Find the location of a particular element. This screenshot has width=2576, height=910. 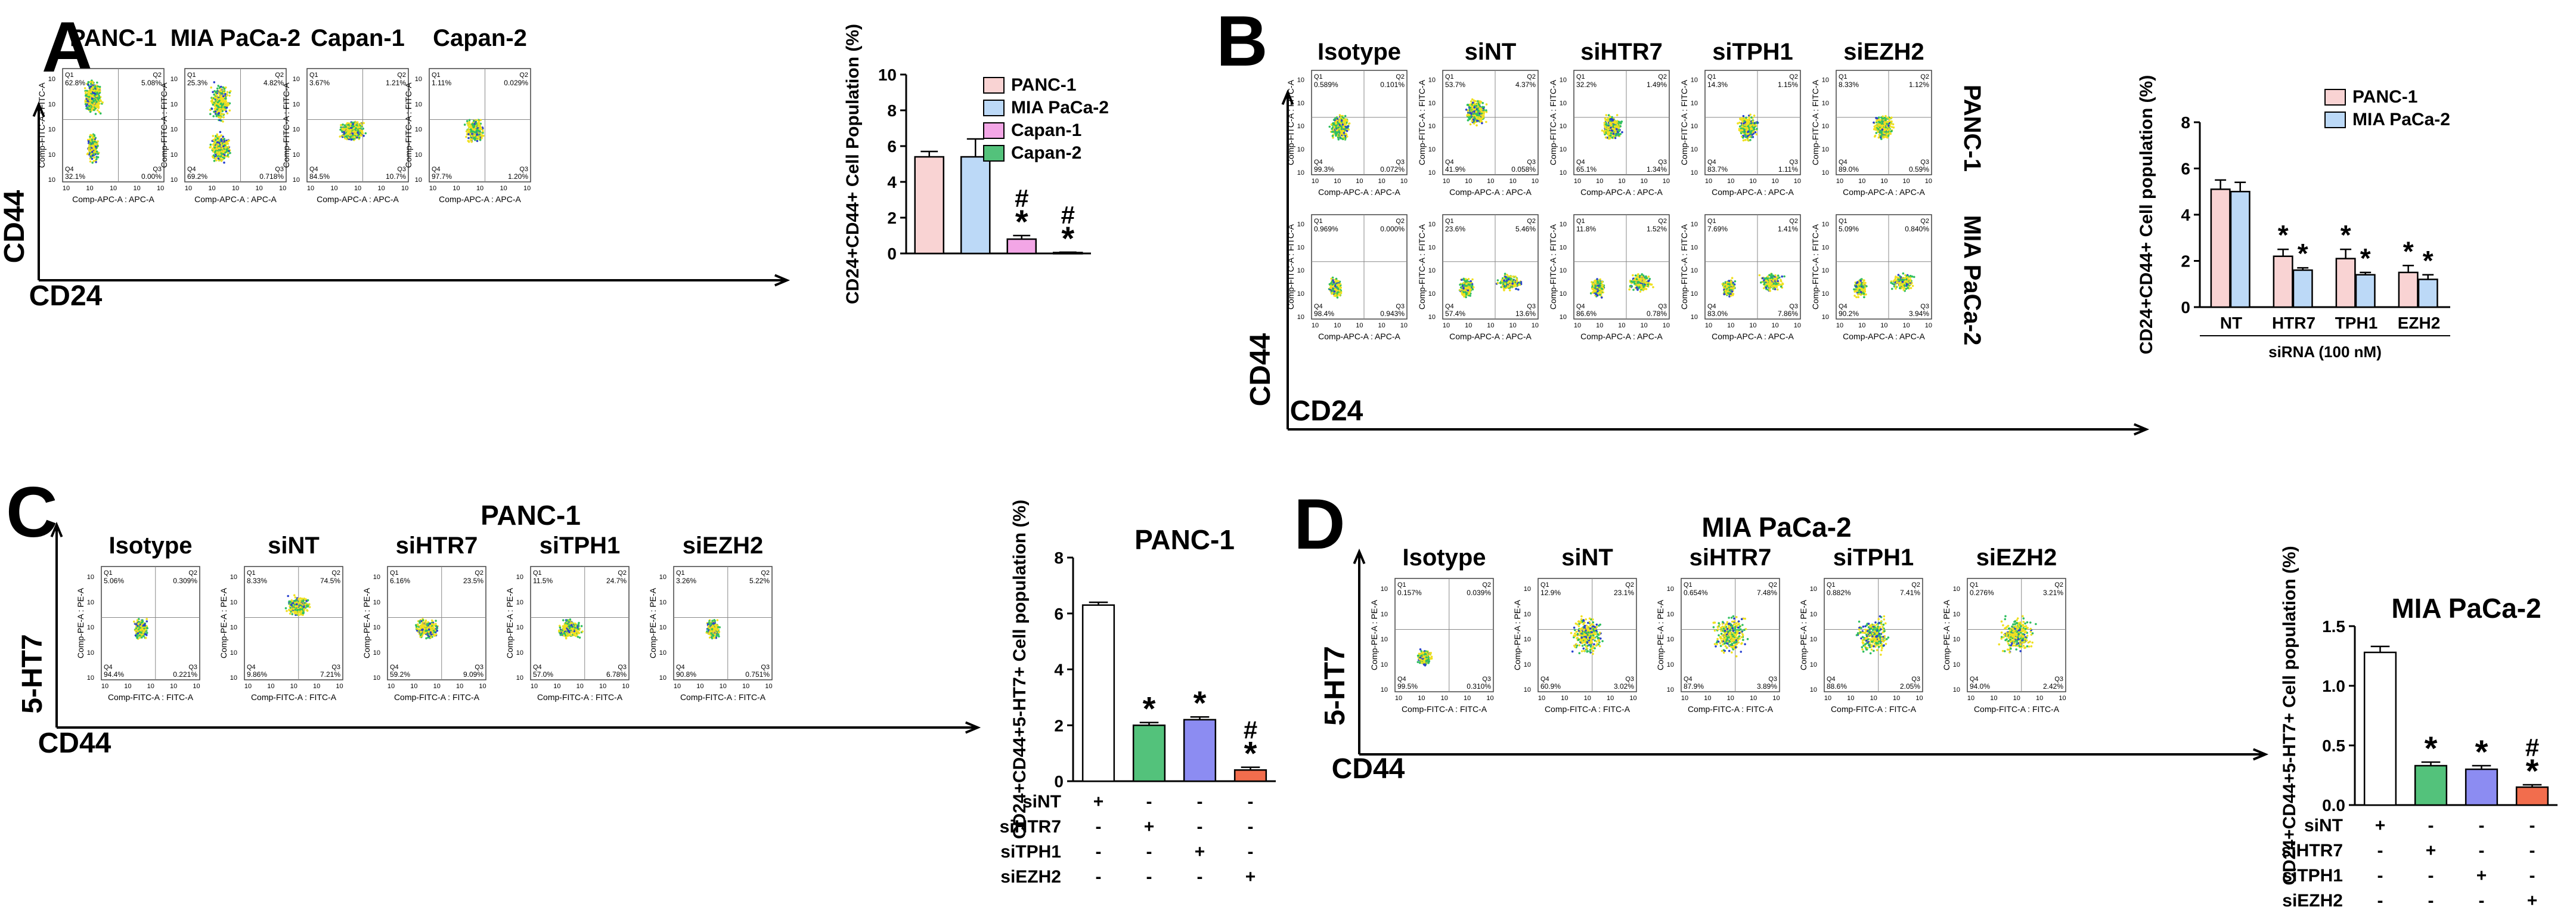

quadrant-id: Q4 is located at coordinates (69, 169).